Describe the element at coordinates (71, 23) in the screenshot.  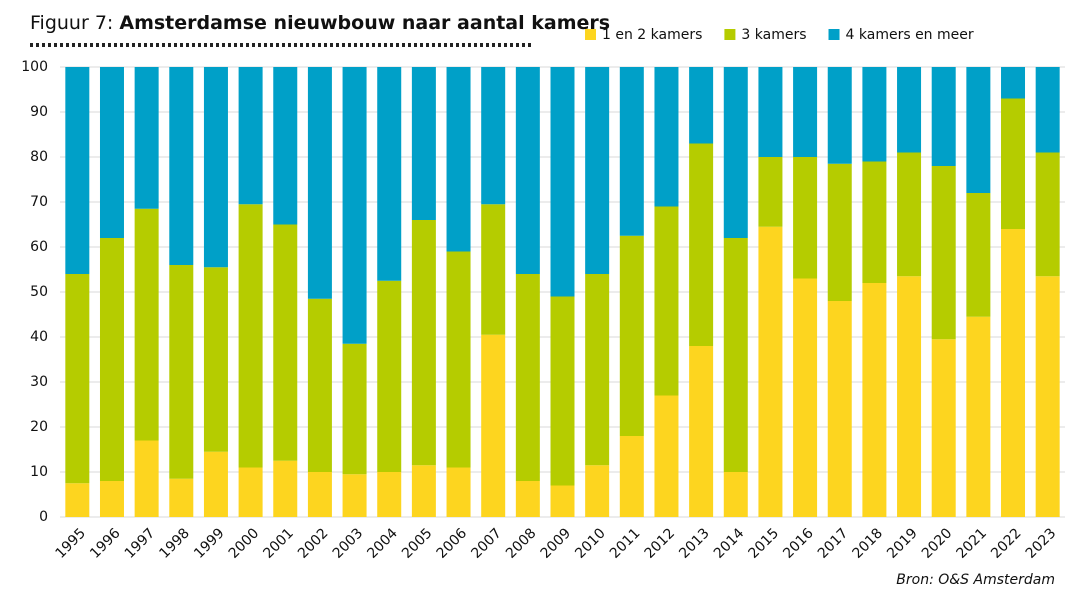
I see `title-prefix: Figuur 7:` at that location.